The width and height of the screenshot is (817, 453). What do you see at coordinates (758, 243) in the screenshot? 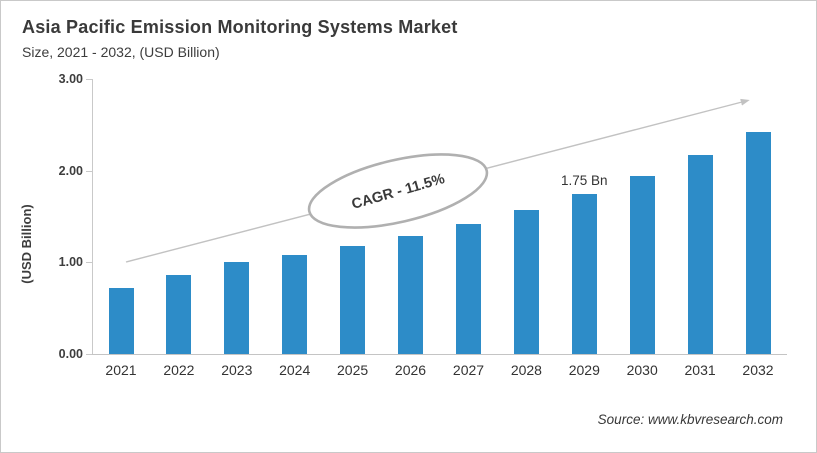
I see `bar-2032` at bounding box center [758, 243].